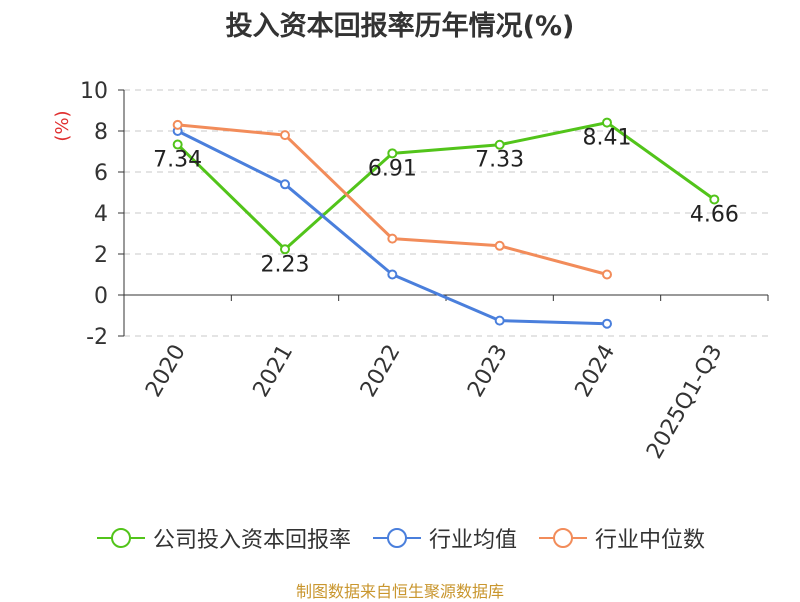 The height and width of the screenshot is (602, 800). What do you see at coordinates (650, 540) in the screenshot?
I see `legend-label-industry-median: 行业中位数` at bounding box center [650, 540].